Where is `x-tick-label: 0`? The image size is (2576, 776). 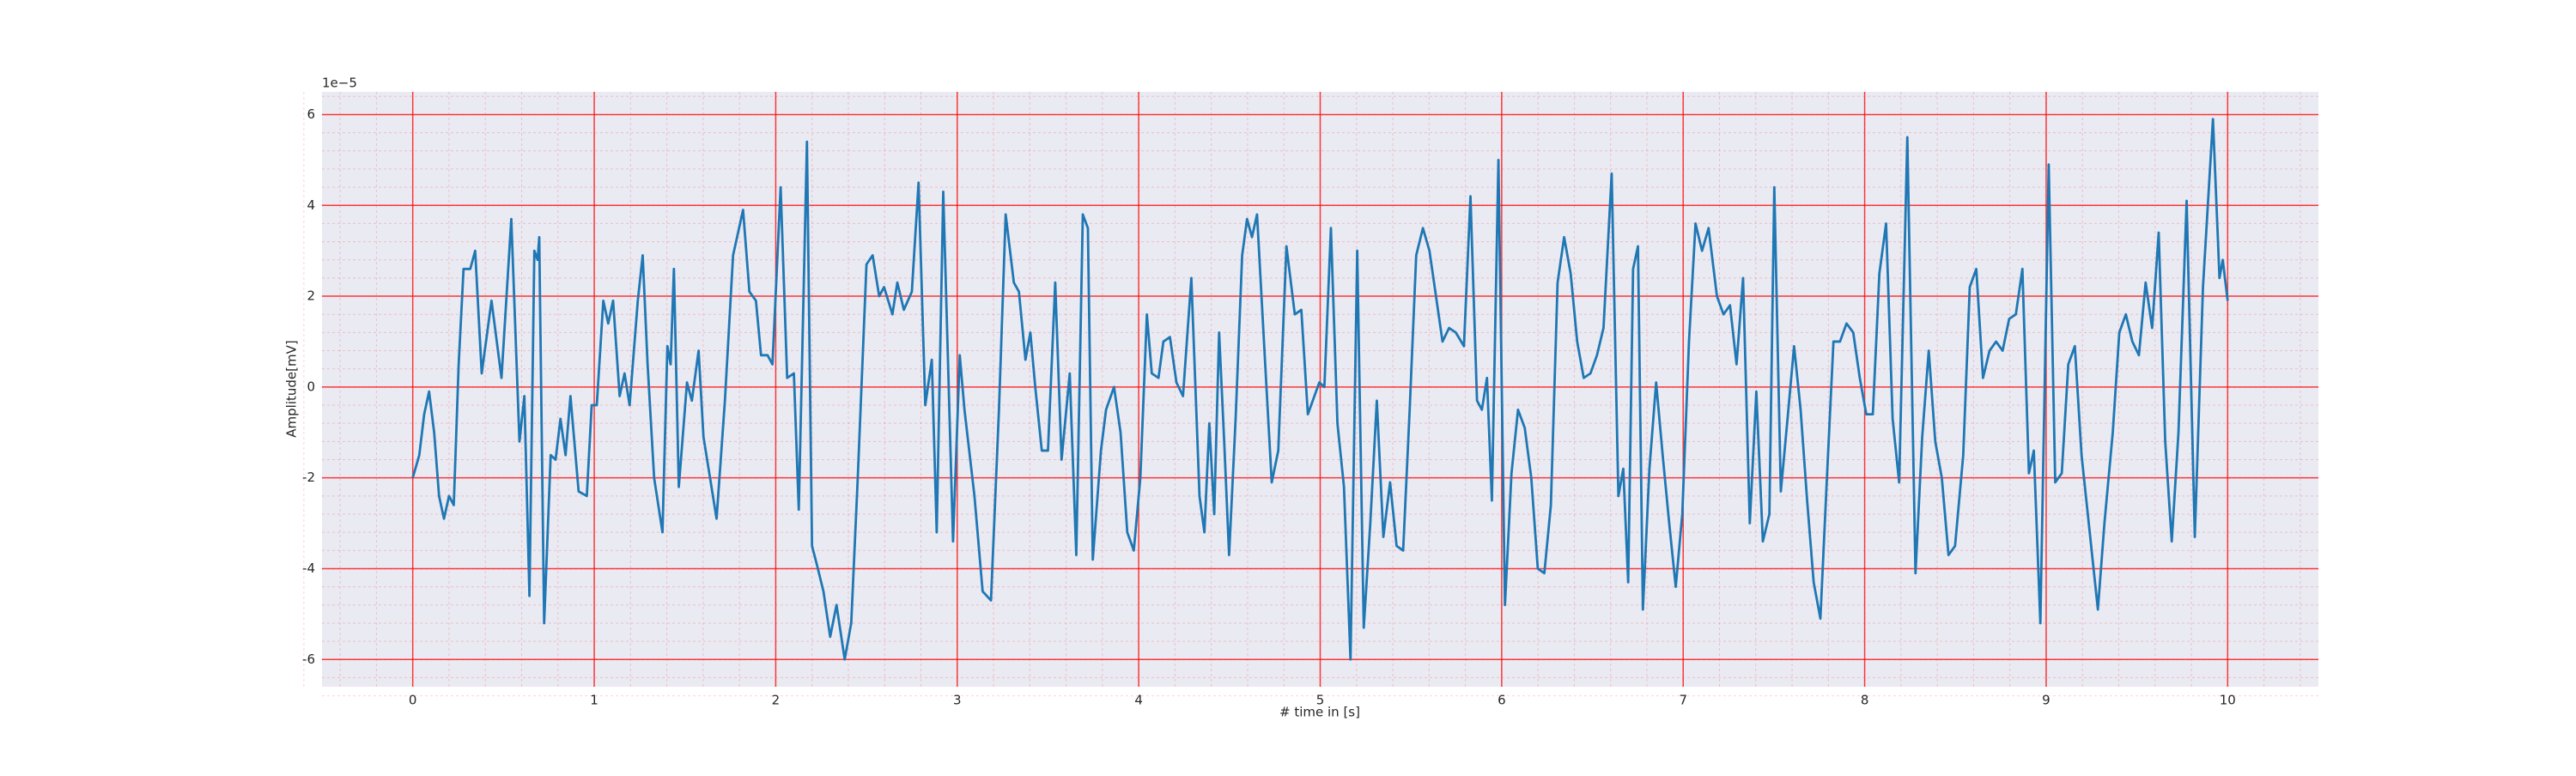
x-tick-label: 0 is located at coordinates (413, 701).